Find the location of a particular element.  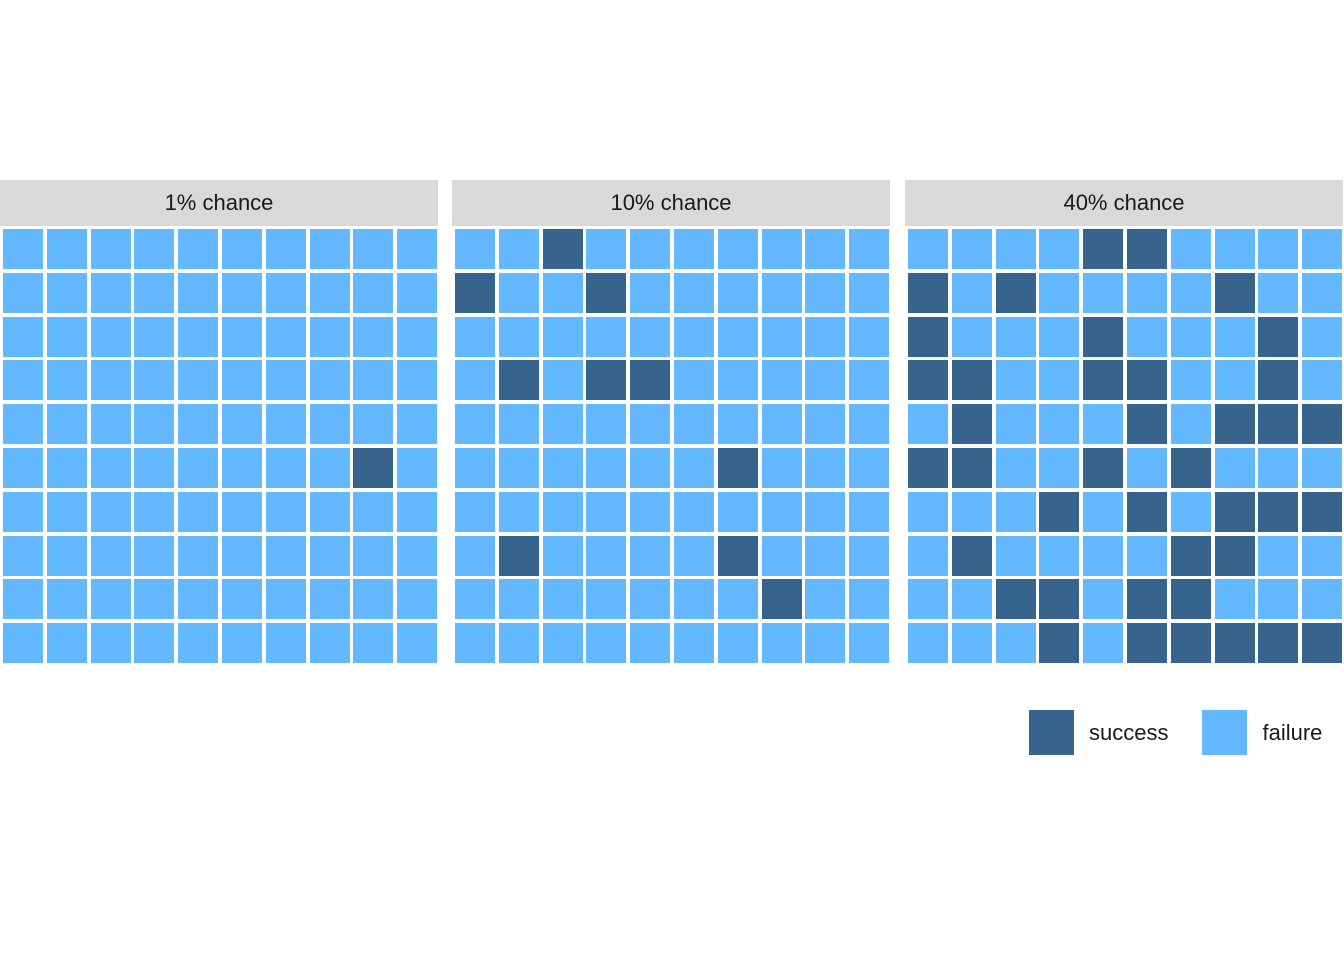

legend-item-success: success is located at coordinates (1098, 732).